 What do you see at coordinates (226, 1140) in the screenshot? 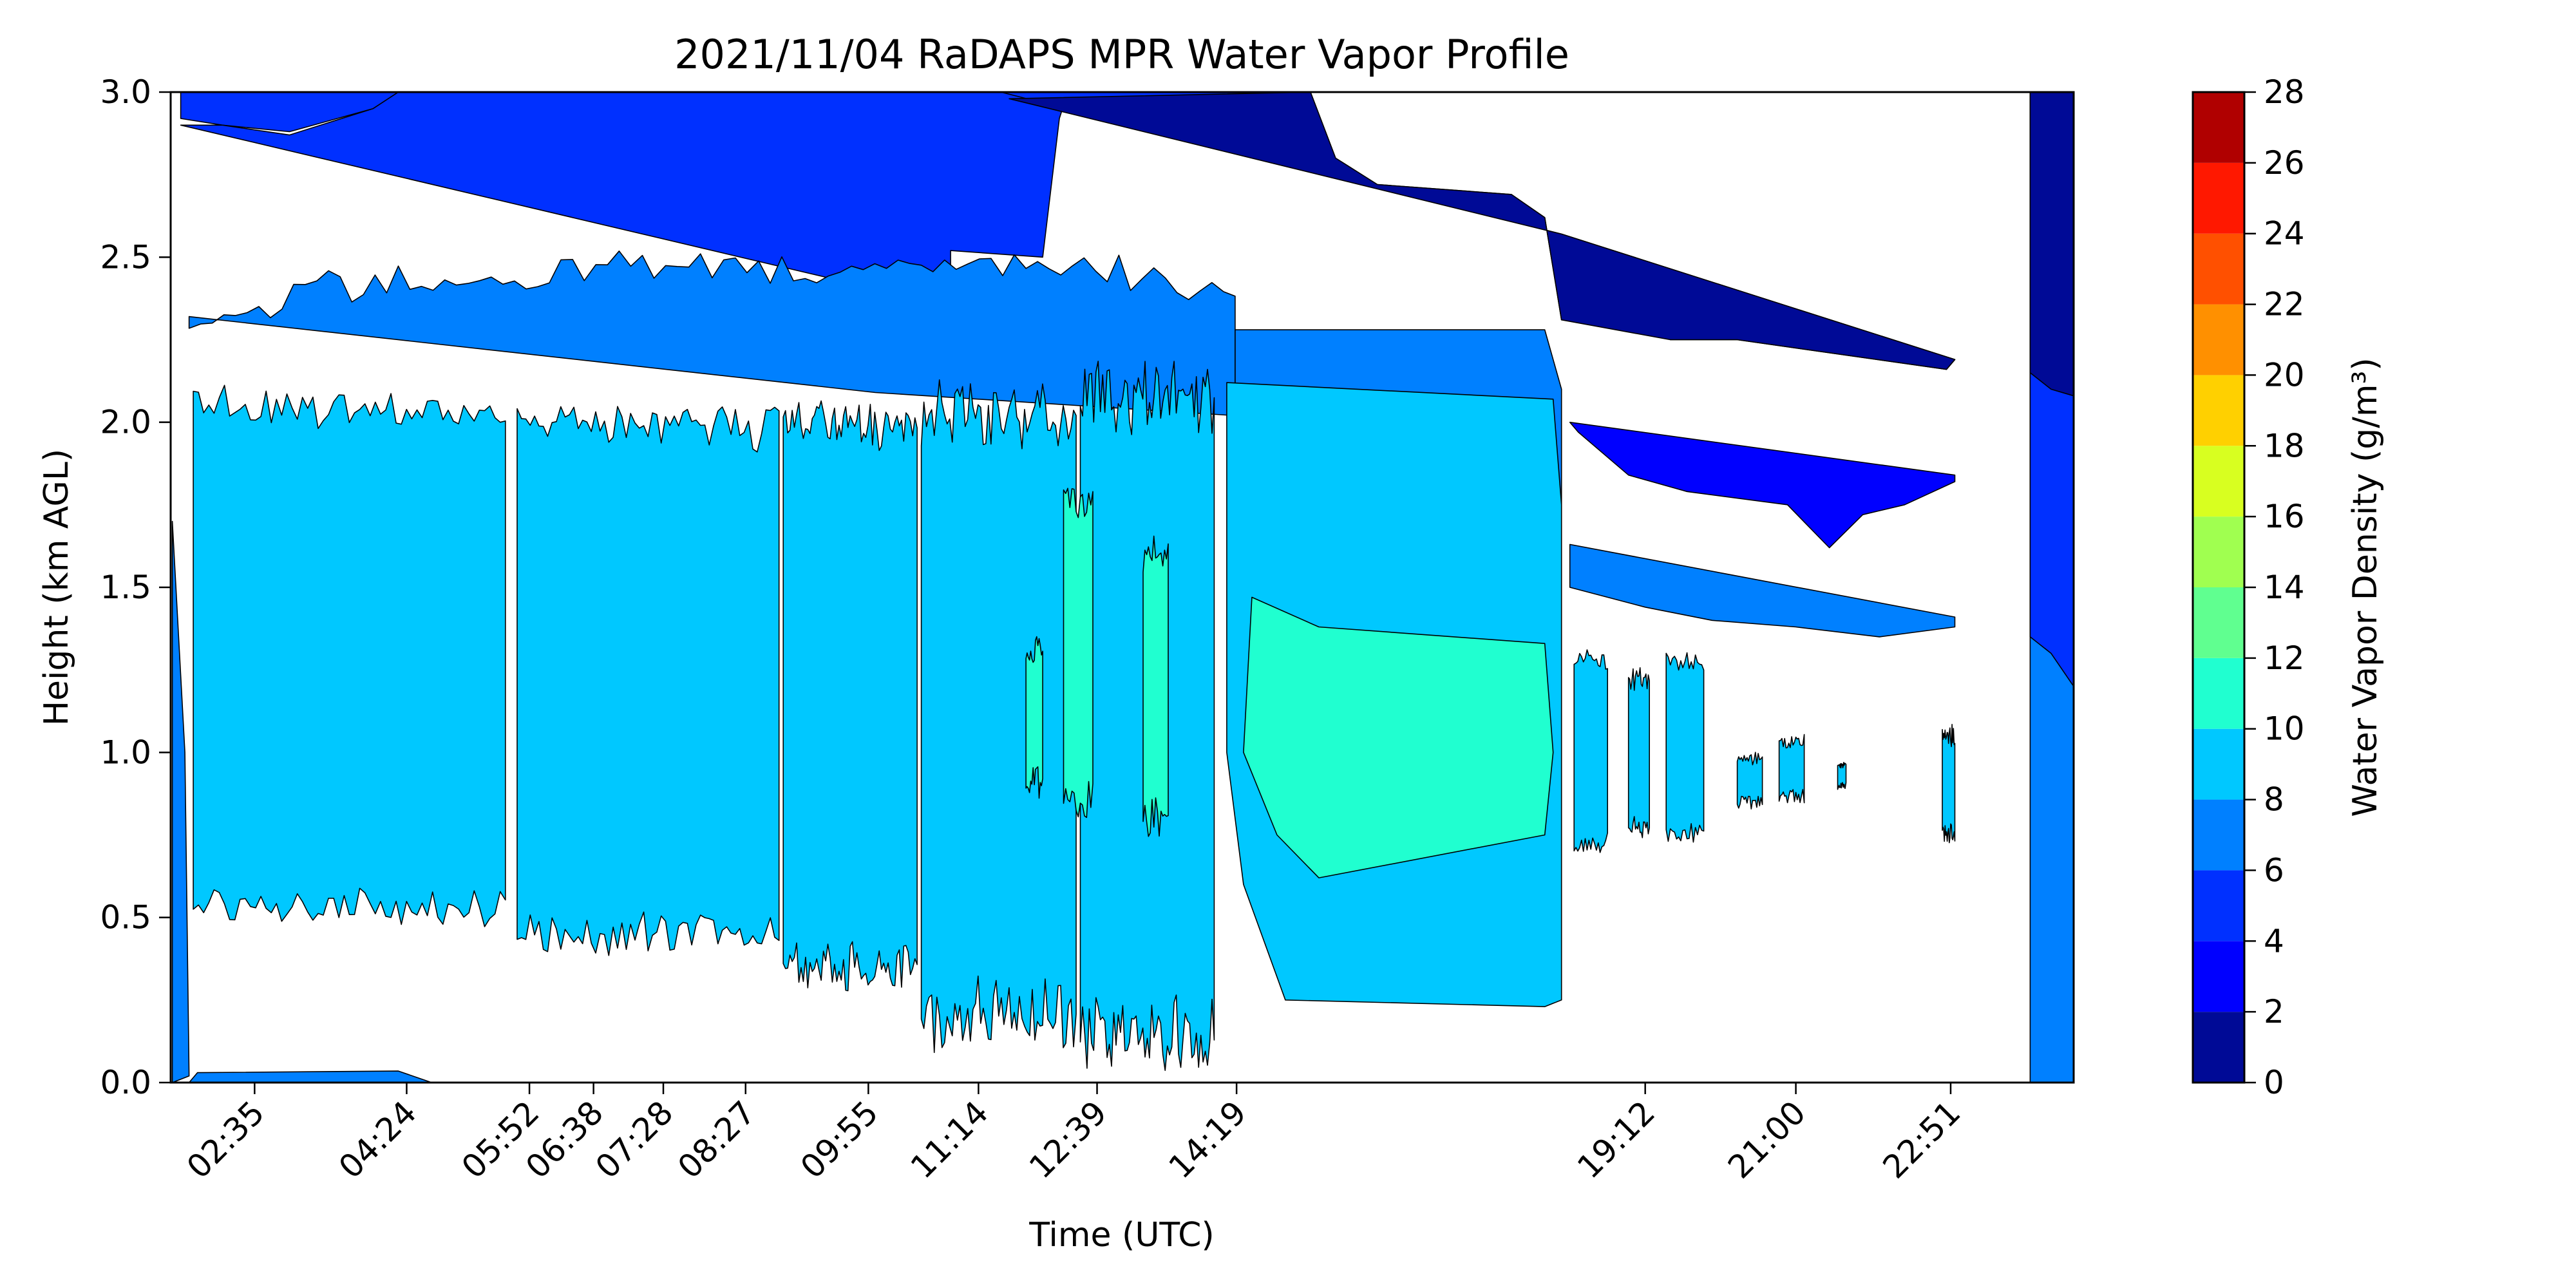
I see `x-tick-label: 02:35` at bounding box center [226, 1140].